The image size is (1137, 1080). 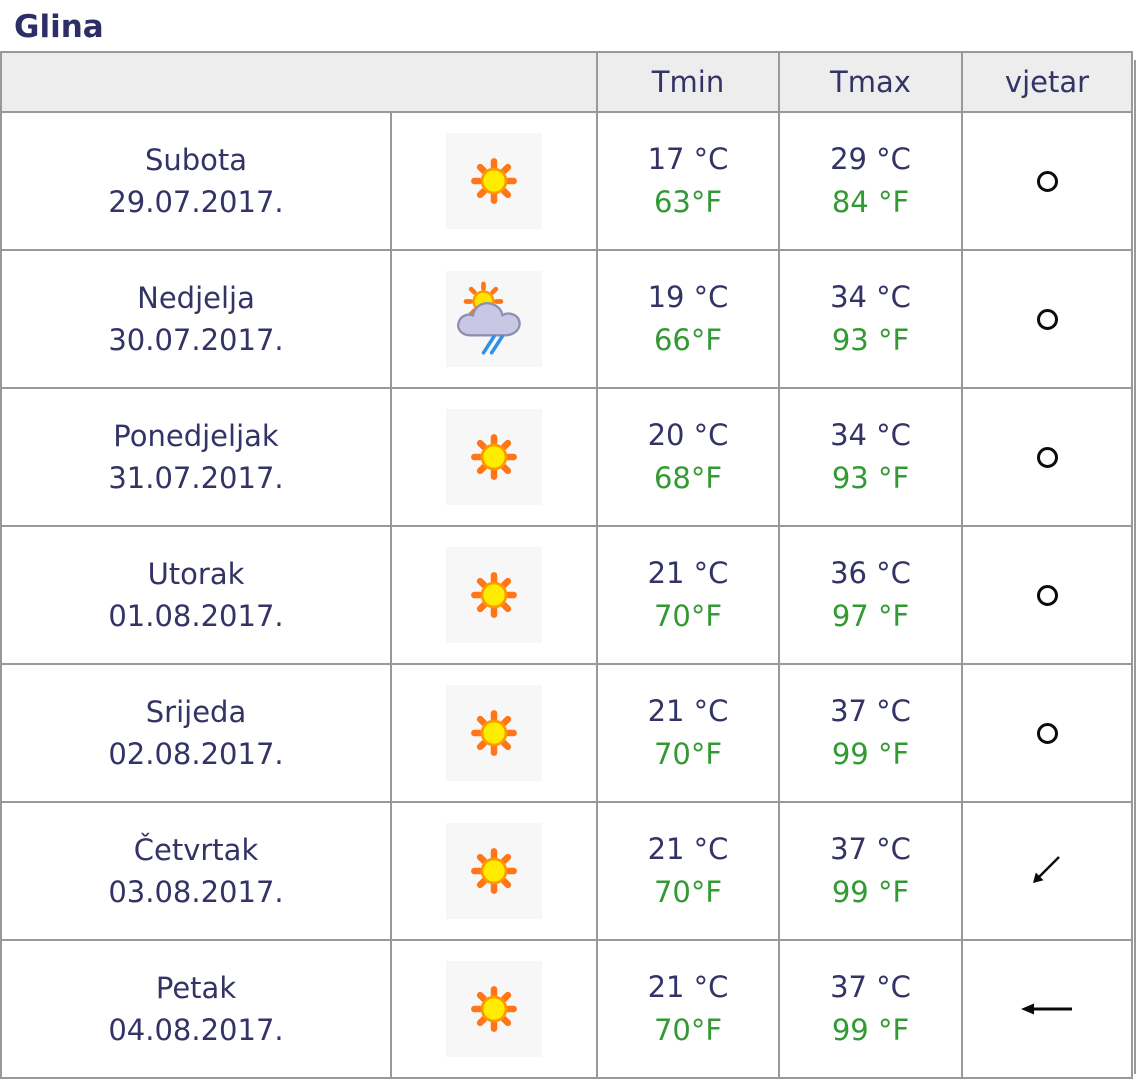 What do you see at coordinates (1047, 82) in the screenshot?
I see `header-vjetar: vjetar` at bounding box center [1047, 82].